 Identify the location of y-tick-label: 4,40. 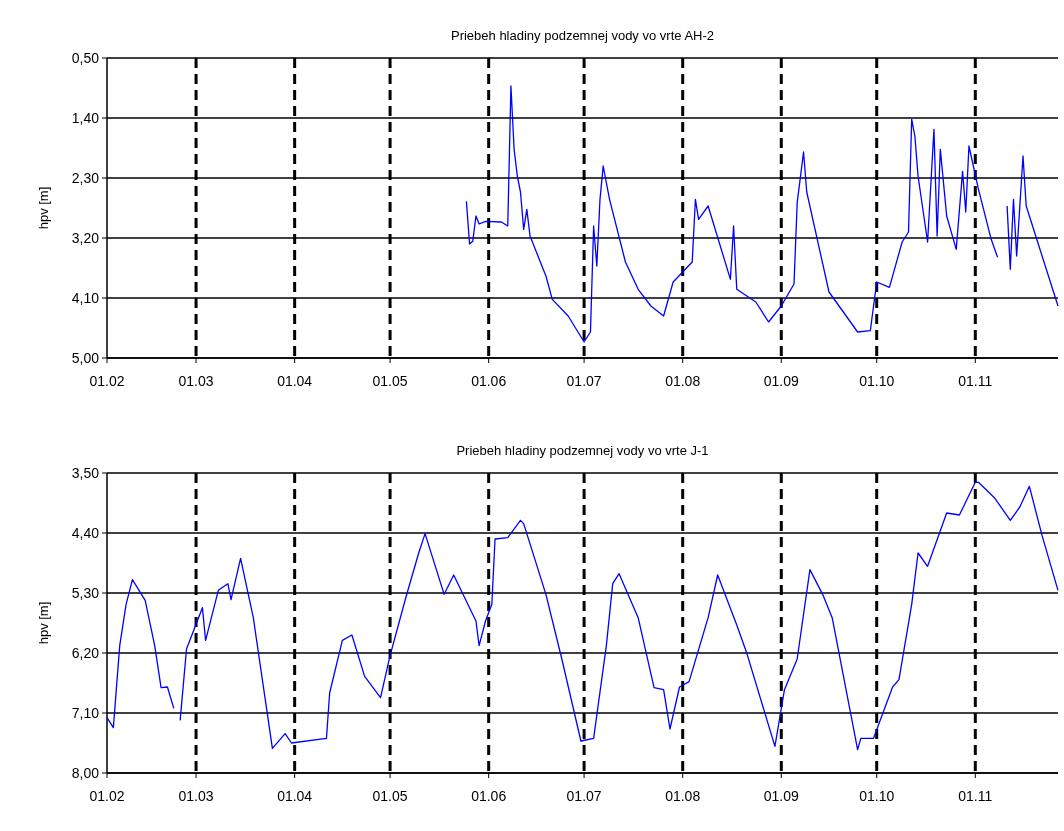
(85, 533).